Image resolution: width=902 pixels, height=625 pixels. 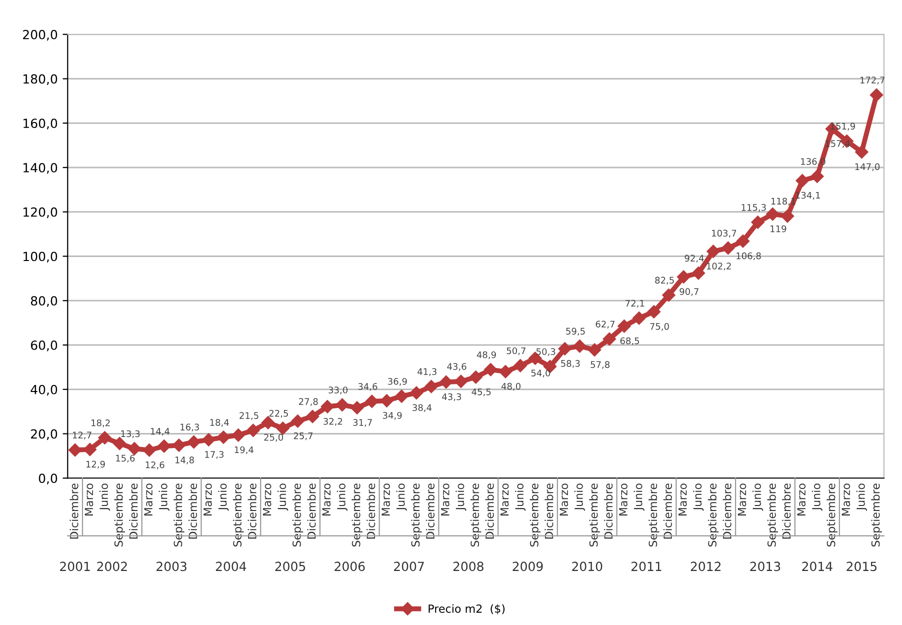 I want to click on y-tick-label: 20,0, so click(x=44, y=434).